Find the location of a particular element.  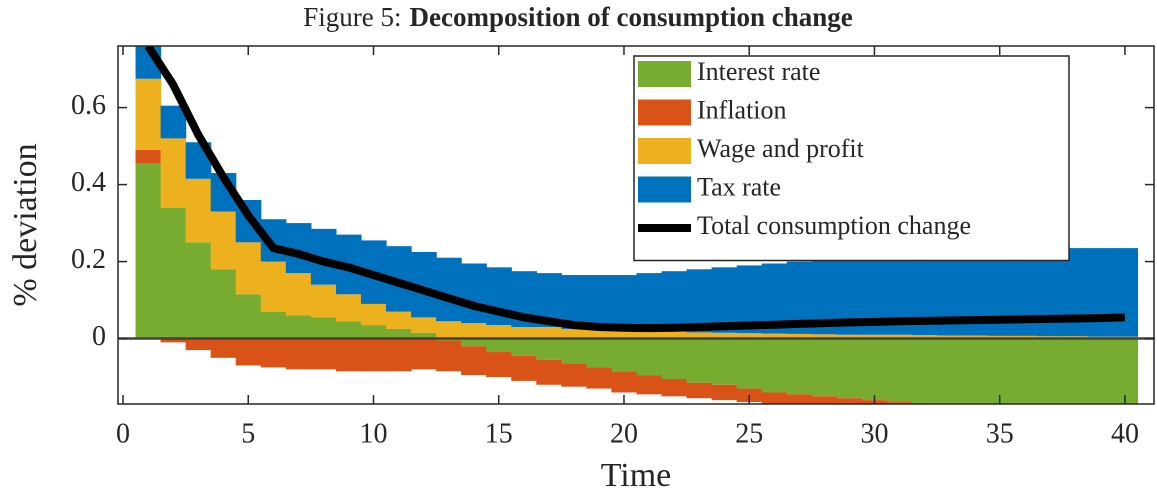

legend-label: Interest rate is located at coordinates (758, 71).